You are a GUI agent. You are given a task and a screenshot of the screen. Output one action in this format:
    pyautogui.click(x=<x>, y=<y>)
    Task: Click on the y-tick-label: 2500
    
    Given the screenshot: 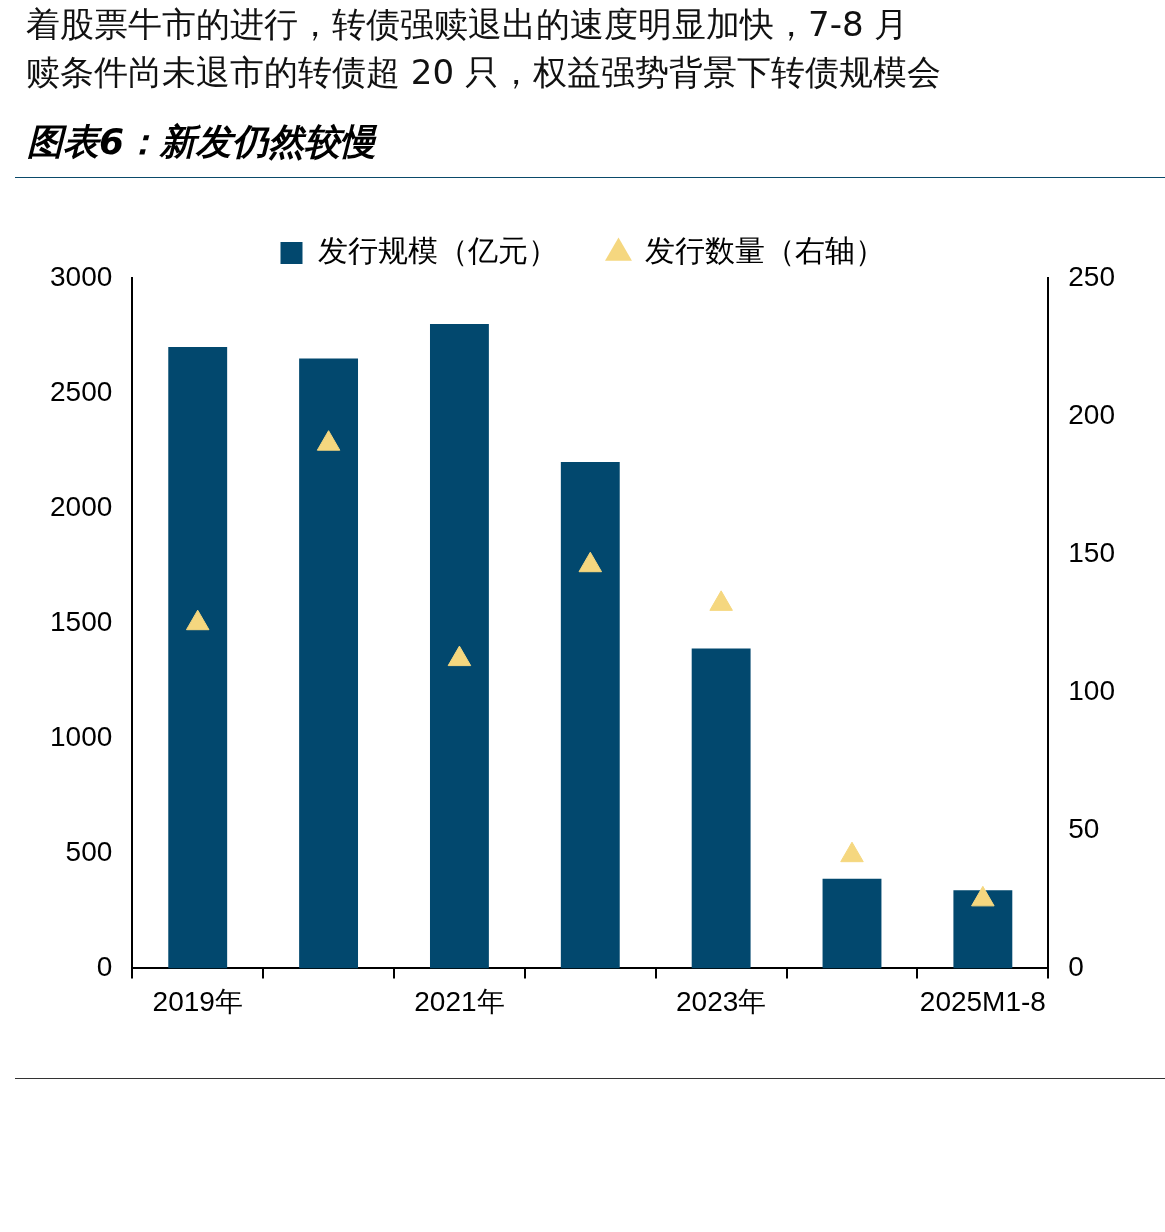 What is the action you would take?
    pyautogui.click(x=81, y=391)
    